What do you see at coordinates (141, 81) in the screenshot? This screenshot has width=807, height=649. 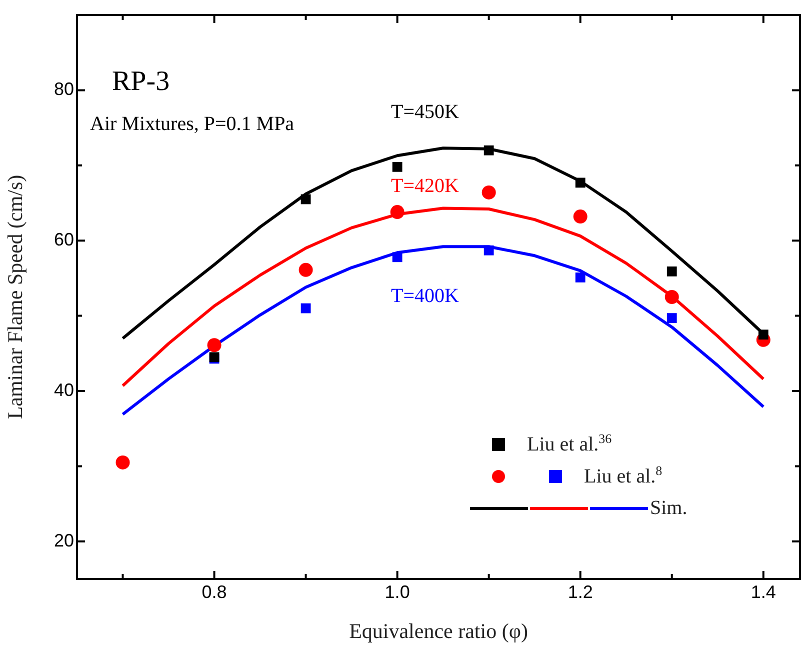 I see `annotation: RP-3` at bounding box center [141, 81].